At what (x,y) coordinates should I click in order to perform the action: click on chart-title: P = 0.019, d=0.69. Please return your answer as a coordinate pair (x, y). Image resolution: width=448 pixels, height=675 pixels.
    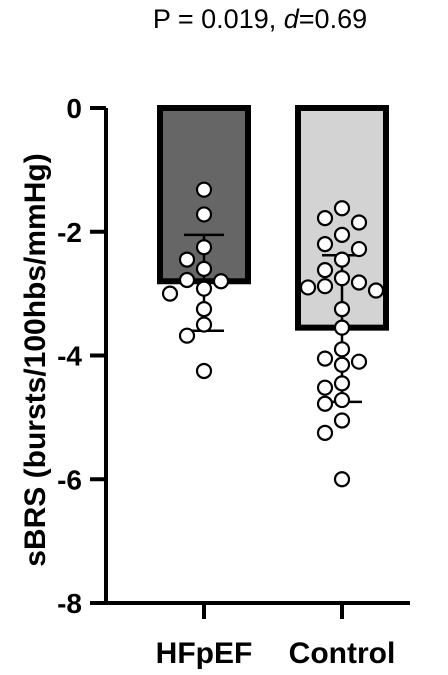
    Looking at the image, I should click on (260, 19).